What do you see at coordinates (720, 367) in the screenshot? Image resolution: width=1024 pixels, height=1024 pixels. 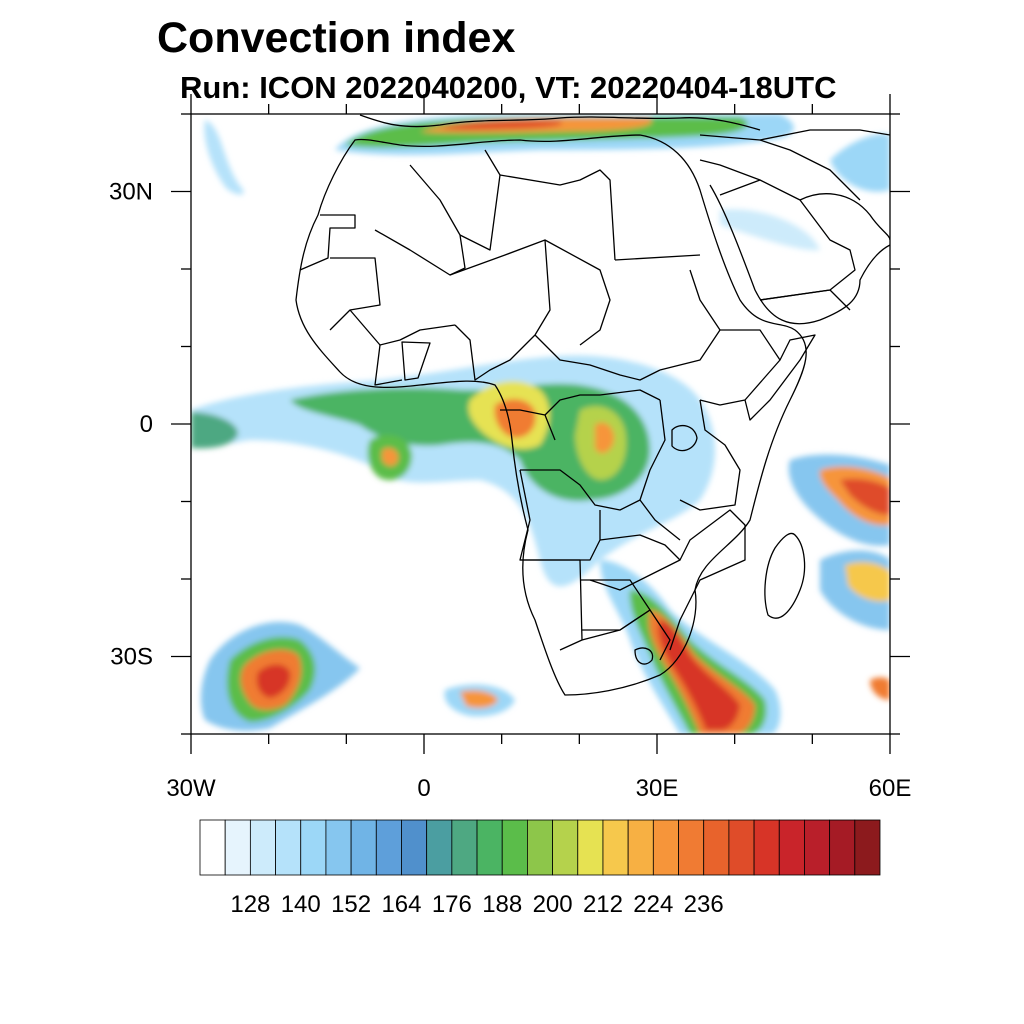 I see `border-ethiopia` at bounding box center [720, 367].